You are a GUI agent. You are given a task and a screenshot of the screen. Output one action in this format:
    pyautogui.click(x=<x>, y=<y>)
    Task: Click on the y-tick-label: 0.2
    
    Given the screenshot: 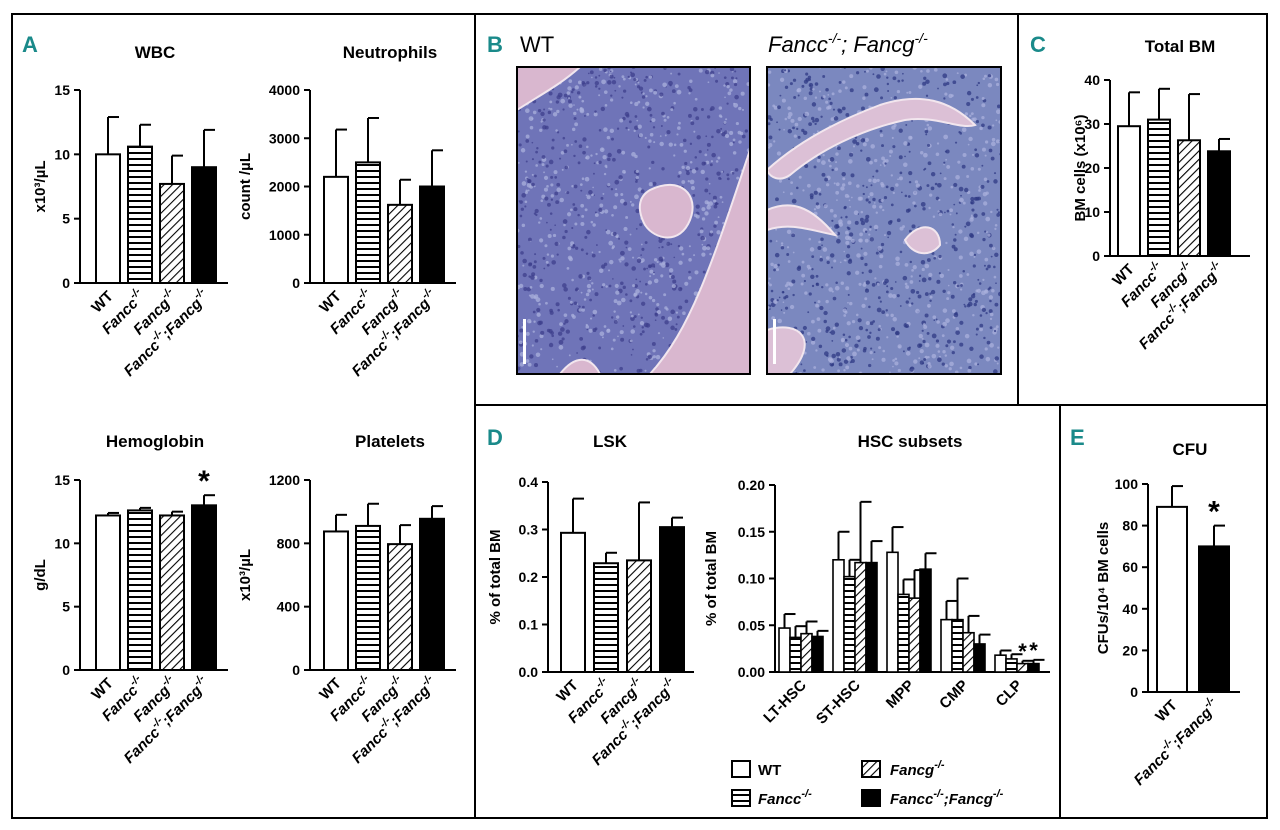 What is the action you would take?
    pyautogui.click(x=529, y=577)
    